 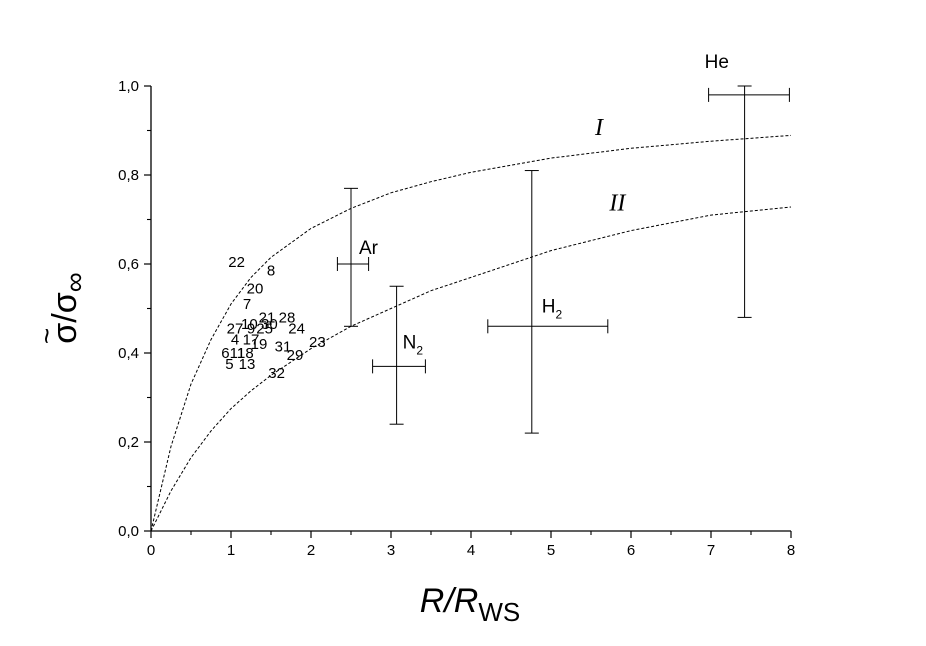 What do you see at coordinates (276, 373) in the screenshot?
I see `data-point-32: 32` at bounding box center [276, 373].